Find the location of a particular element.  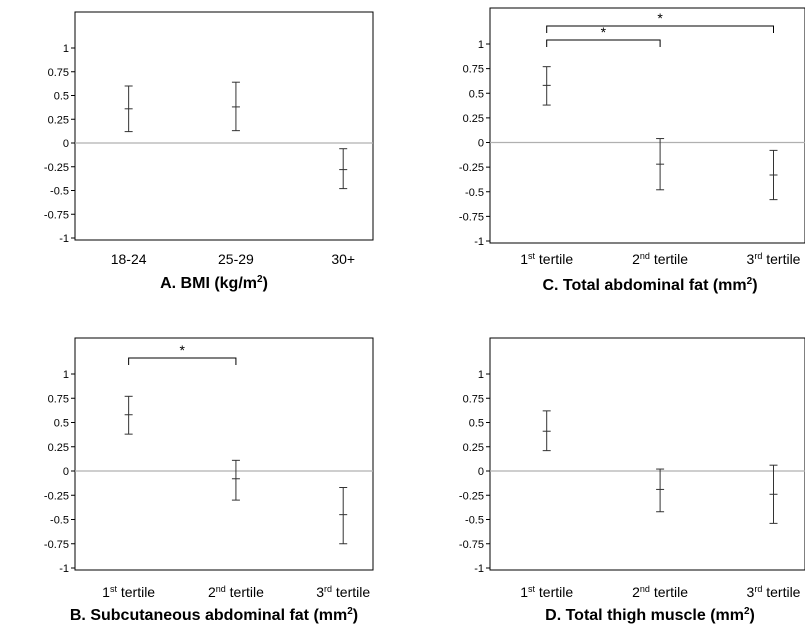

x-category-label: 18-24 is located at coordinates (129, 259).